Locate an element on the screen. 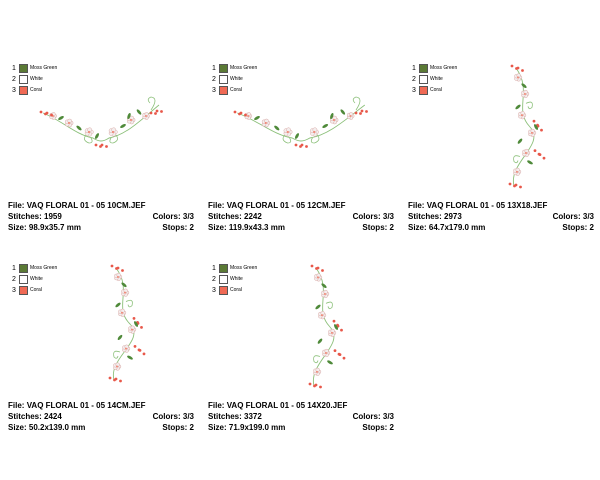 The height and width of the screenshot is (480, 600). info-line-size: Size: 71.9x199.0 mm Stops: 2 is located at coordinates (301, 427).